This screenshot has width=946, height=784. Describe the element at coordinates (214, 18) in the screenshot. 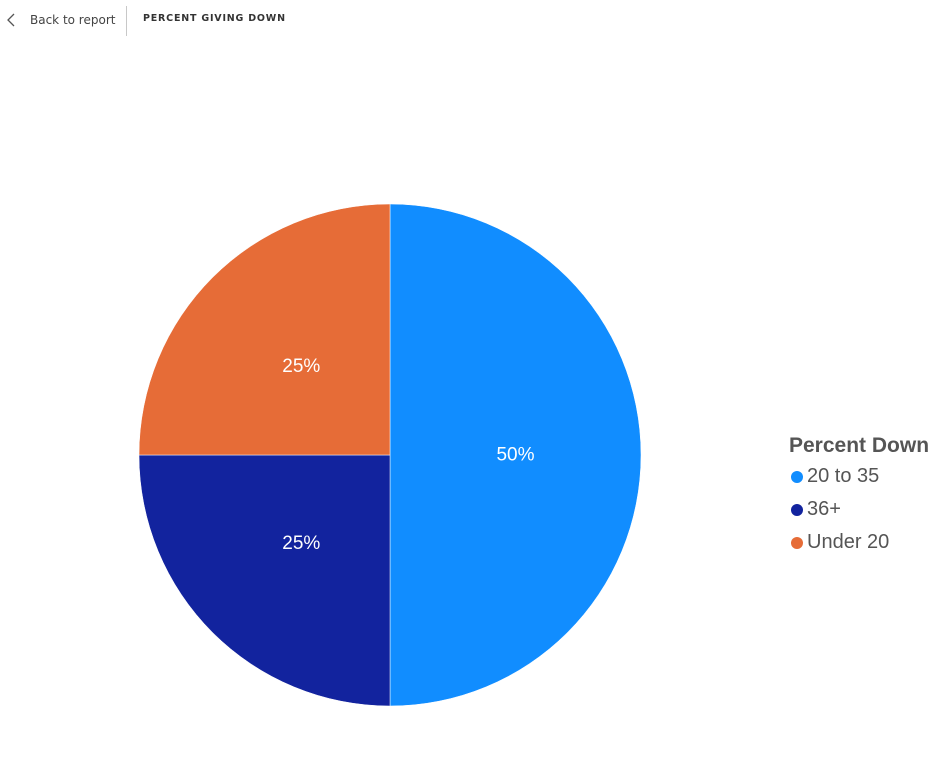

I see `page-title: PERCENT GIVING DOWN` at that location.